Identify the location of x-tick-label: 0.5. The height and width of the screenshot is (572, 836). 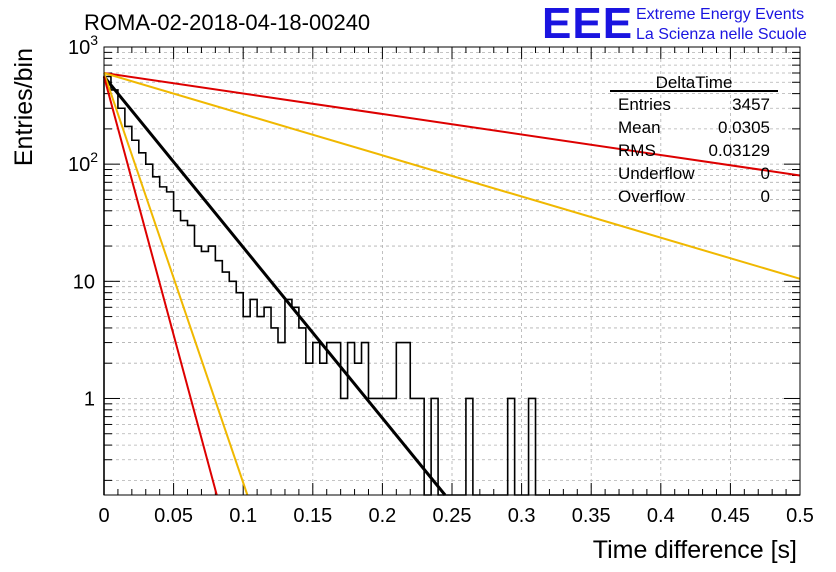
(800, 516).